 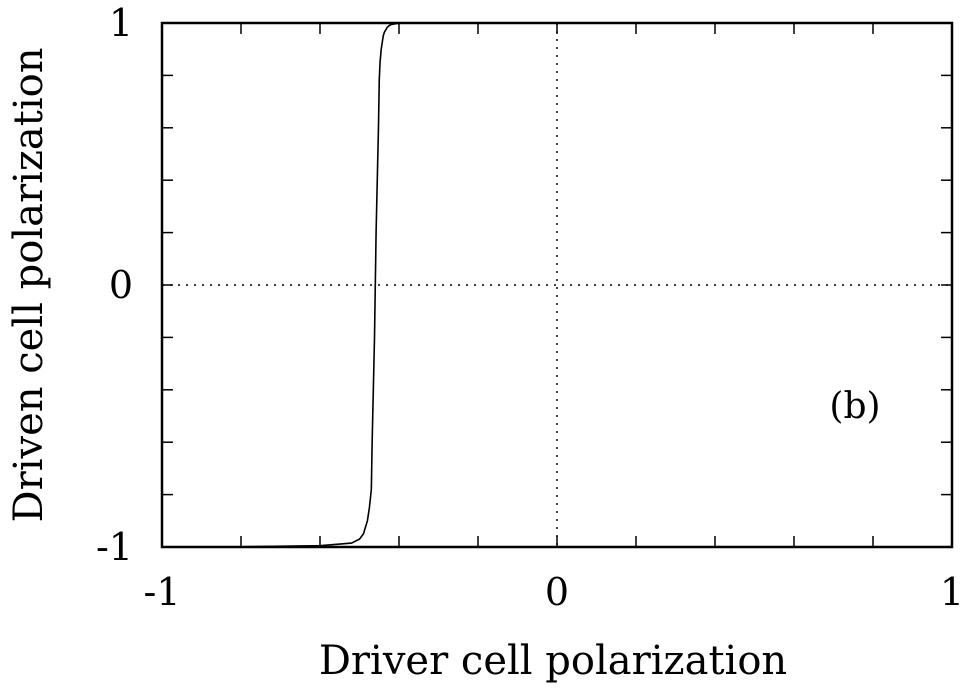 I want to click on x-tick-label: 0, so click(x=557, y=592).